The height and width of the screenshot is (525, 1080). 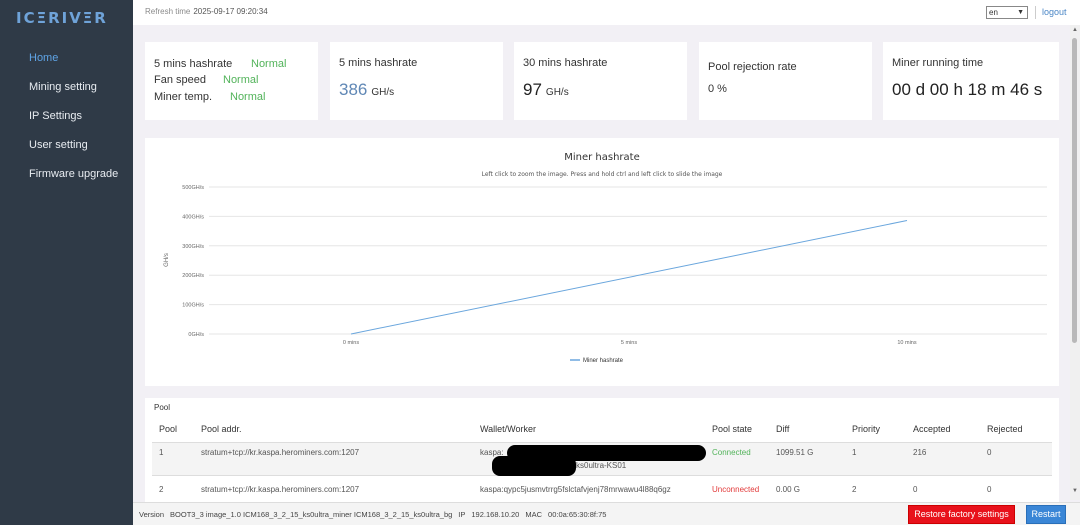 I want to click on hashrate-5min-card: 5 mins hashrate 386 GH/s, so click(x=416, y=81).